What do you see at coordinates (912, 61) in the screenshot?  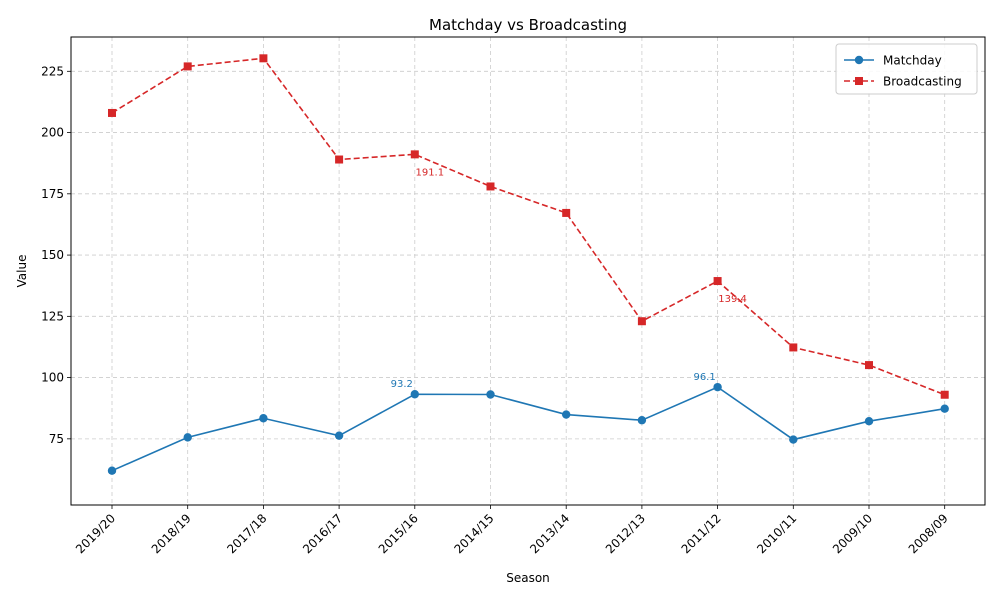 I see `legend-label: Matchday` at bounding box center [912, 61].